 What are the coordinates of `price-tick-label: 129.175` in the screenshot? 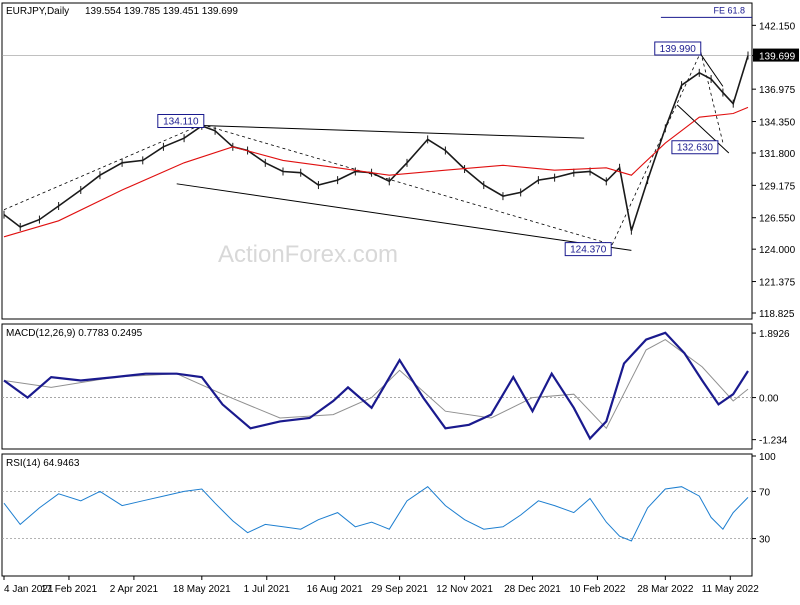 It's located at (777, 186).